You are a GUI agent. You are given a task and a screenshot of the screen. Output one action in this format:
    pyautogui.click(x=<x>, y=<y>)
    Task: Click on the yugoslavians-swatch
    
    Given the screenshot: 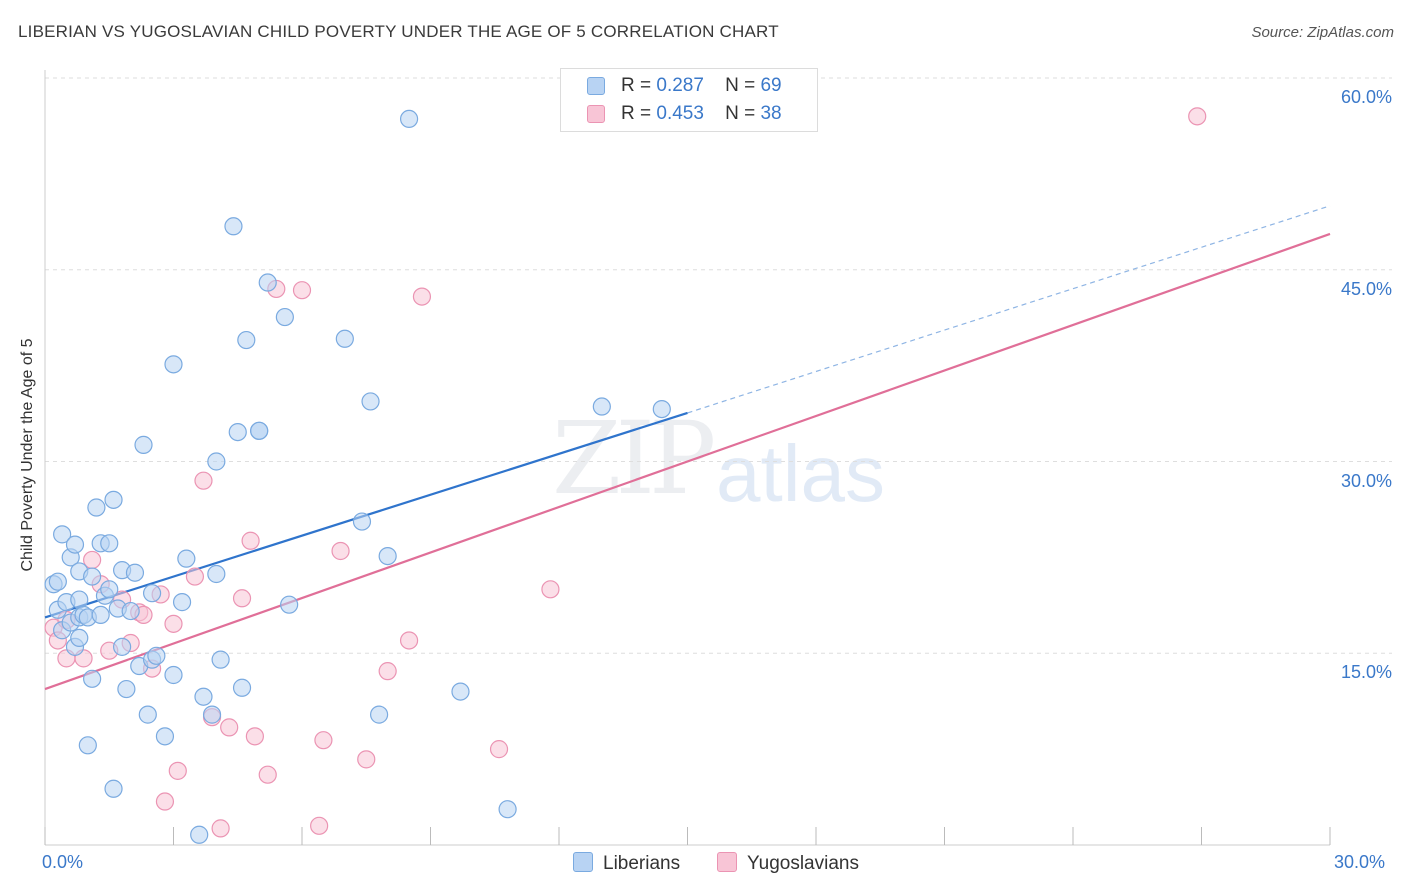 What is the action you would take?
    pyautogui.click(x=596, y=114)
    